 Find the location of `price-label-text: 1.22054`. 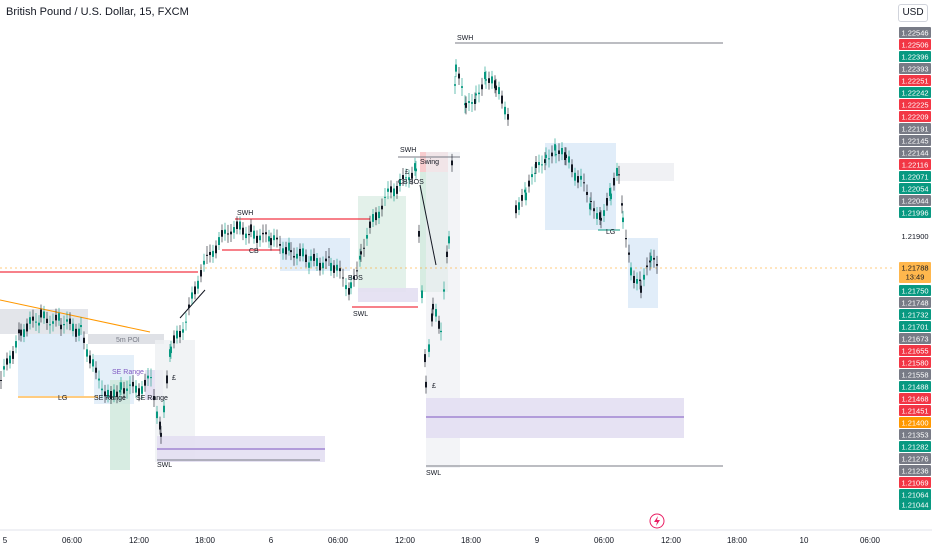

price-label-text: 1.22054 is located at coordinates (914, 189).